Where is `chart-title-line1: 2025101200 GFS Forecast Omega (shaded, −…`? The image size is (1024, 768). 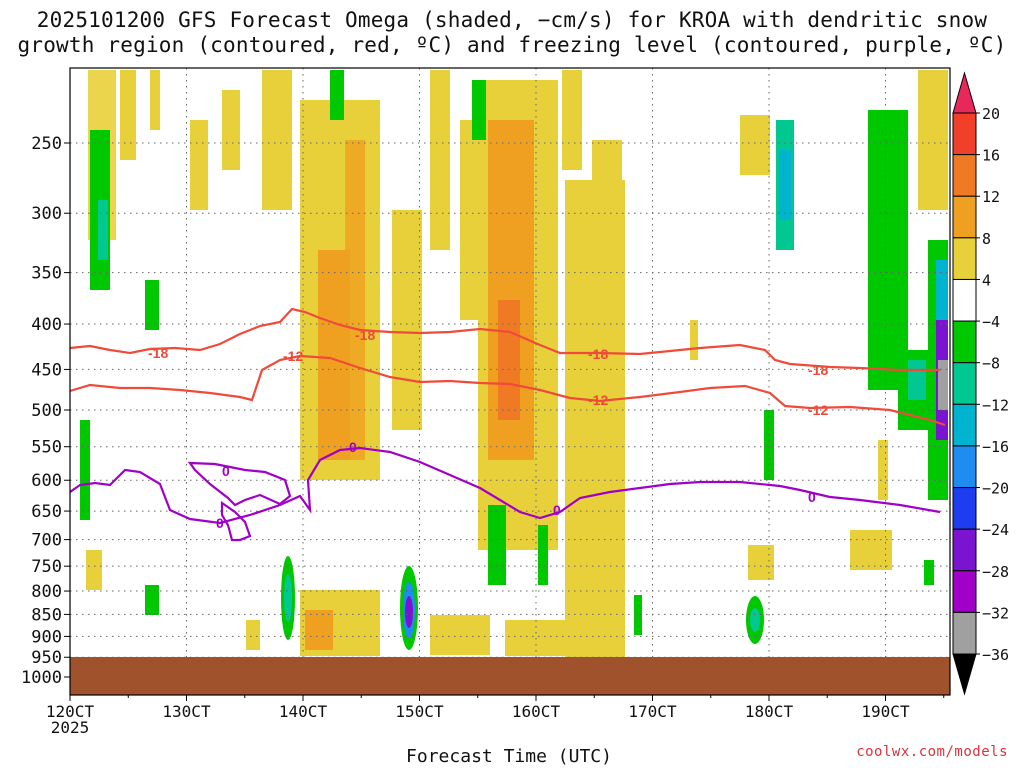 chart-title-line1: 2025101200 GFS Forecast Omega (shaded, −… is located at coordinates (512, 20).